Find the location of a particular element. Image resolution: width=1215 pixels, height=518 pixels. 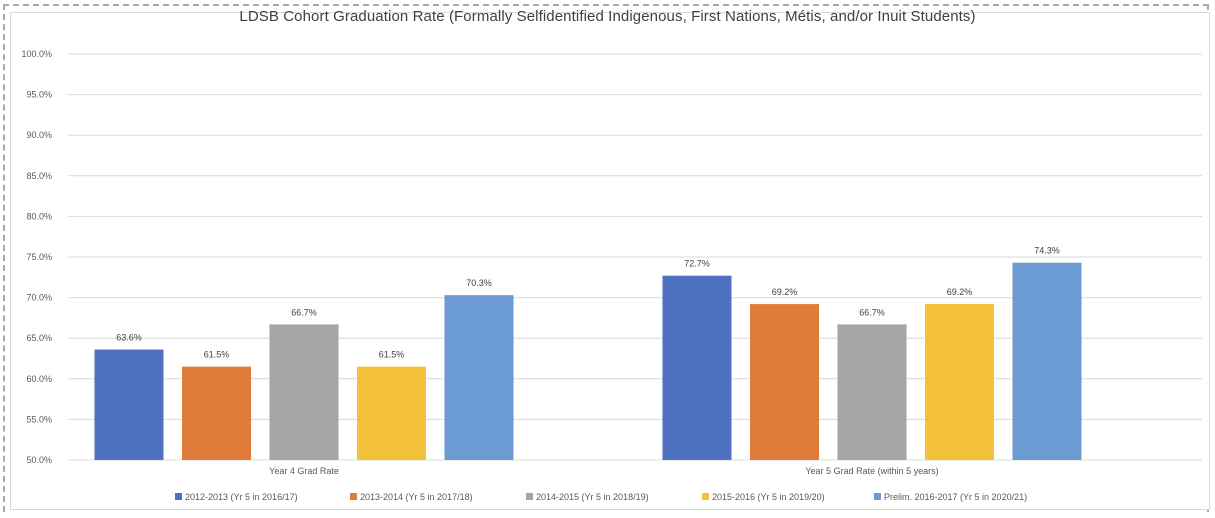

legend-label: 2013-2014 (Yr 5 in 2017/18) is located at coordinates (416, 497).